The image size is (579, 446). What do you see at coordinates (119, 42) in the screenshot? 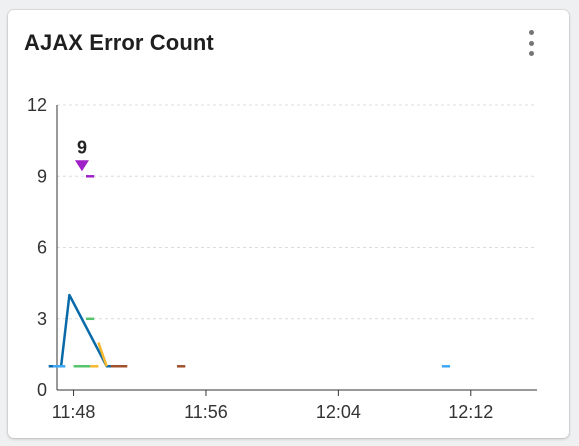
I see `card-title: AJAX Error Count` at bounding box center [119, 42].